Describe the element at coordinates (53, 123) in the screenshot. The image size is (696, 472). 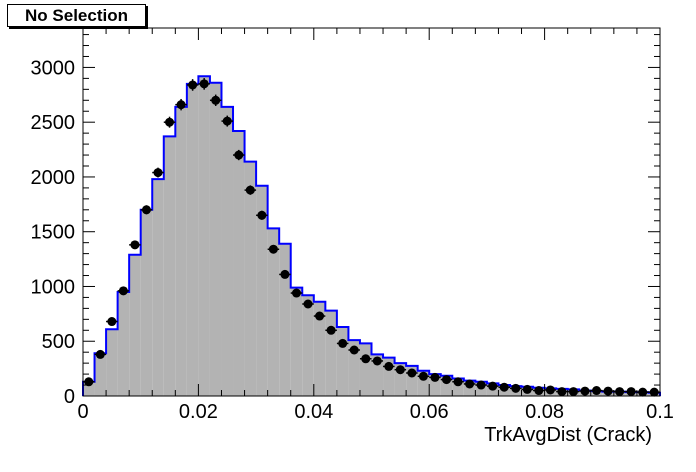
I see `y-tick-label: 2500` at that location.